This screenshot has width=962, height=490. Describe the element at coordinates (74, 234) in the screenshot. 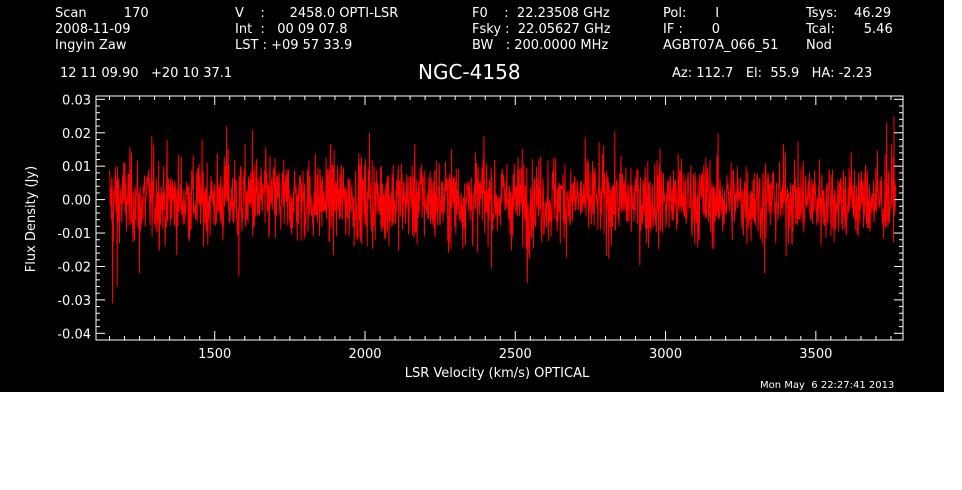

I see `y-tick-label: -0.01` at that location.